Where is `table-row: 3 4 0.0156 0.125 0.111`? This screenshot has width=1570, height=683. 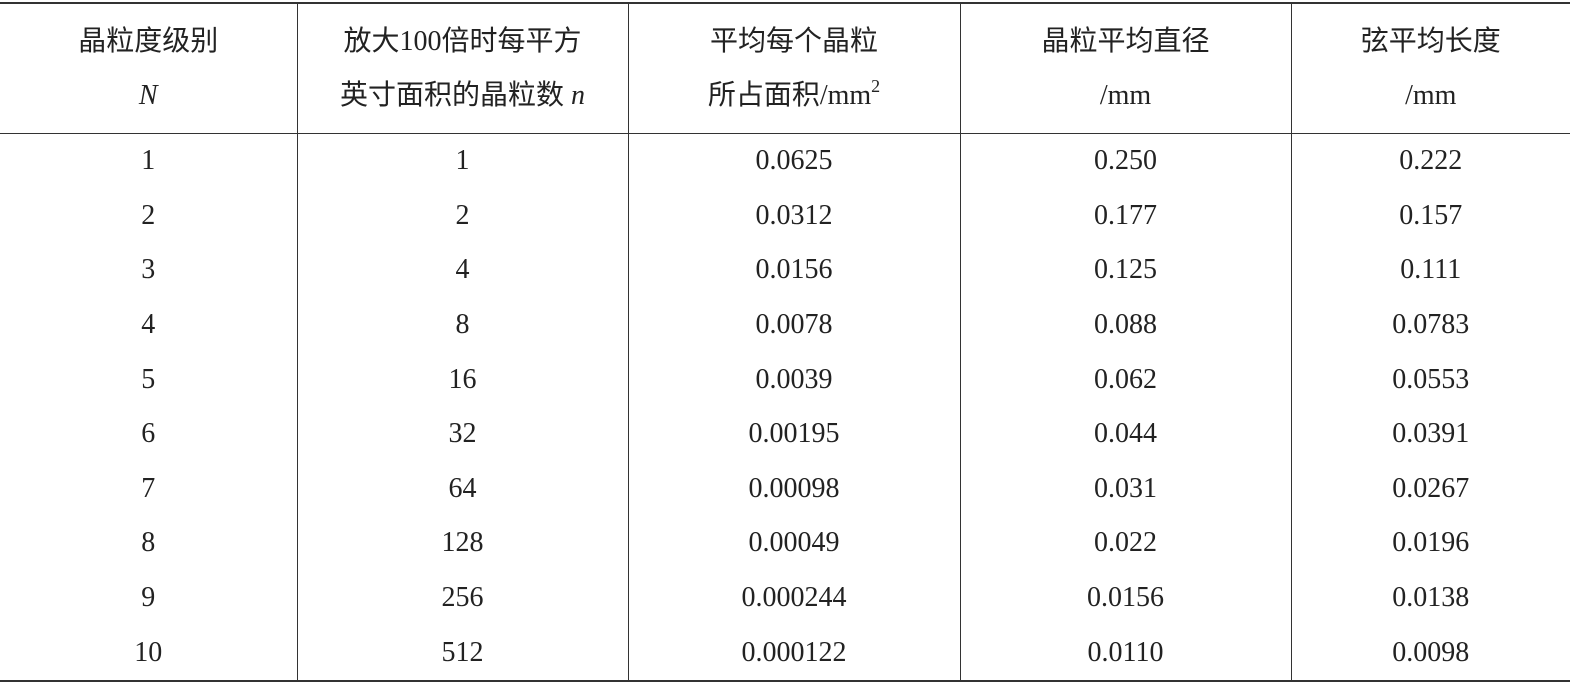 table-row: 3 4 0.0156 0.125 0.111 is located at coordinates (785, 270).